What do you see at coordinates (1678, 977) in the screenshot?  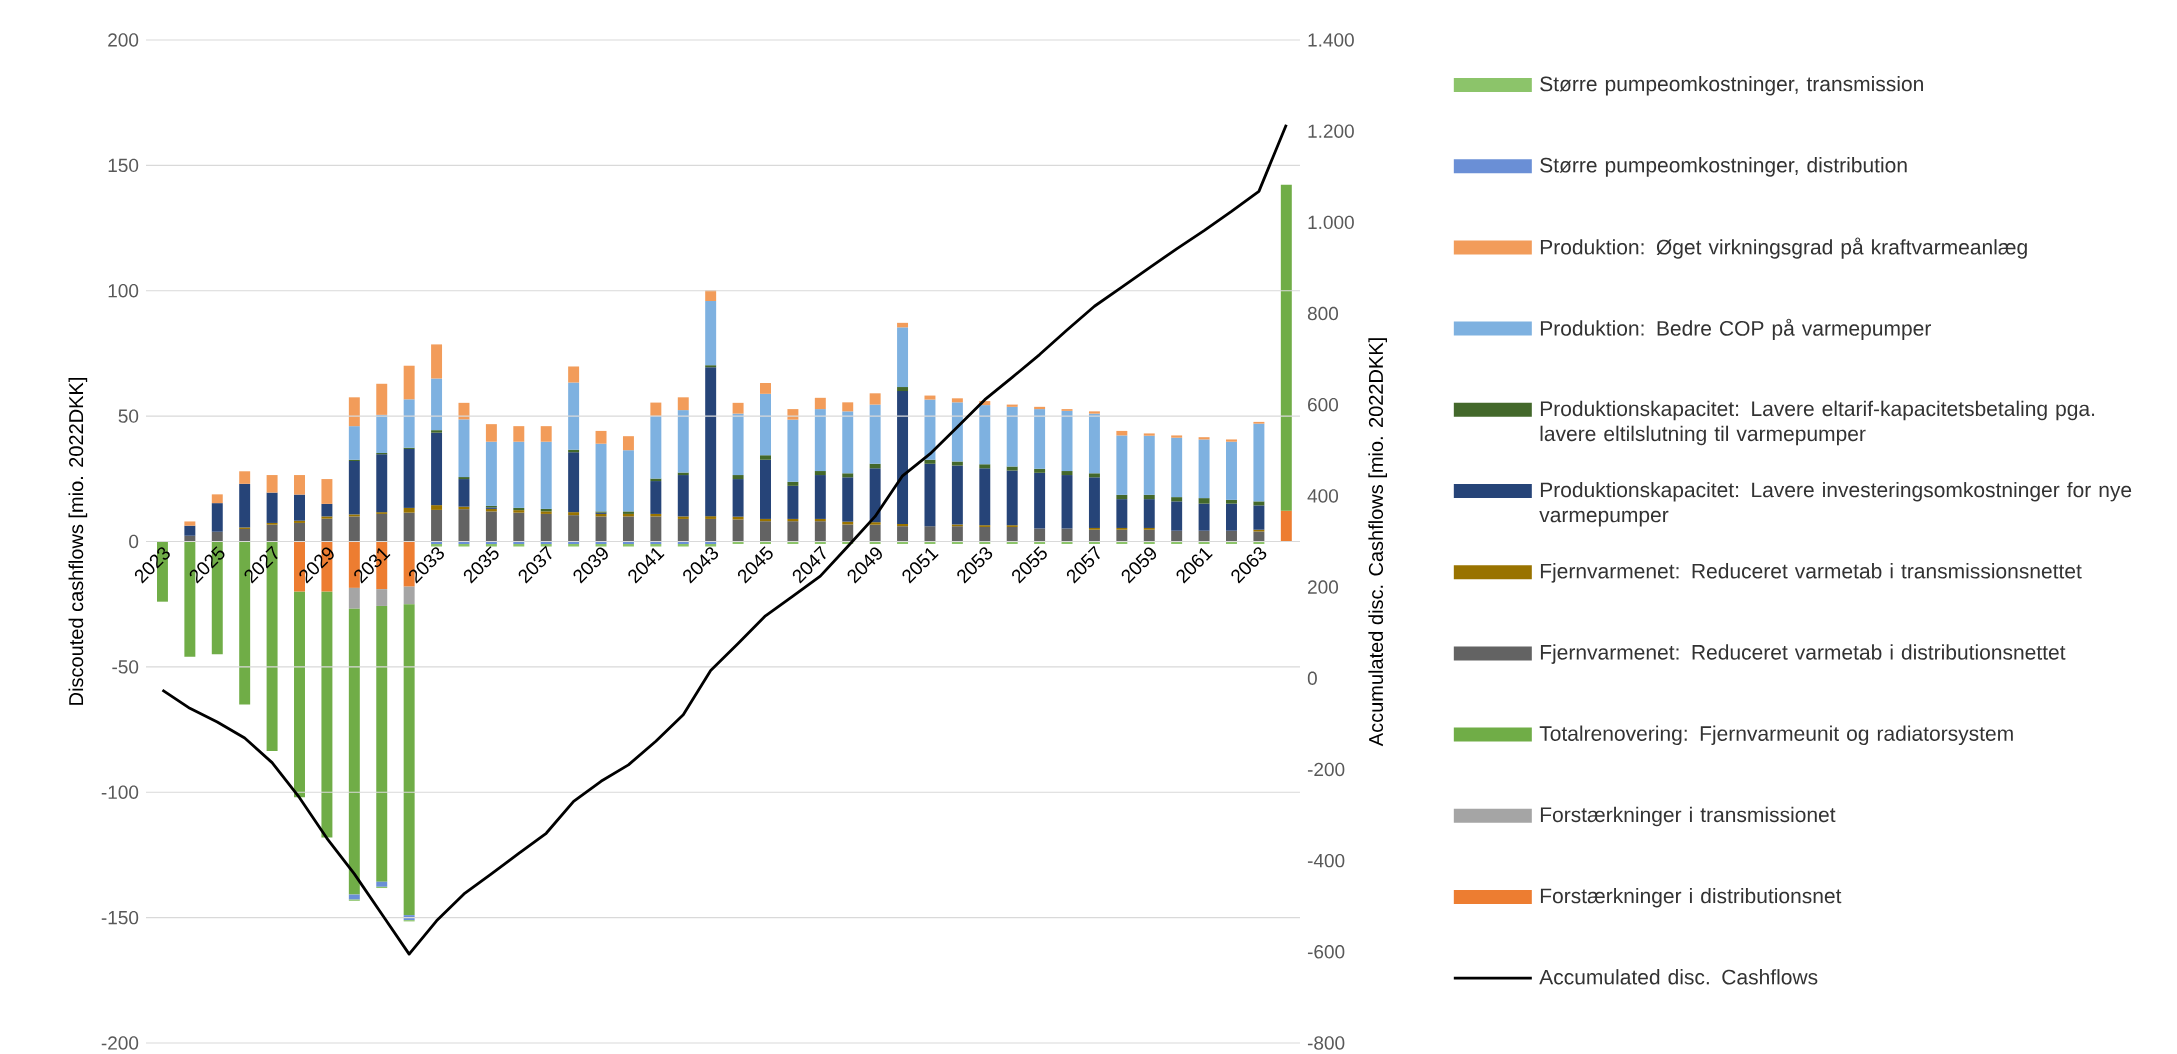 I see `legend-label: Accumulated disc. Cashflows` at bounding box center [1678, 977].